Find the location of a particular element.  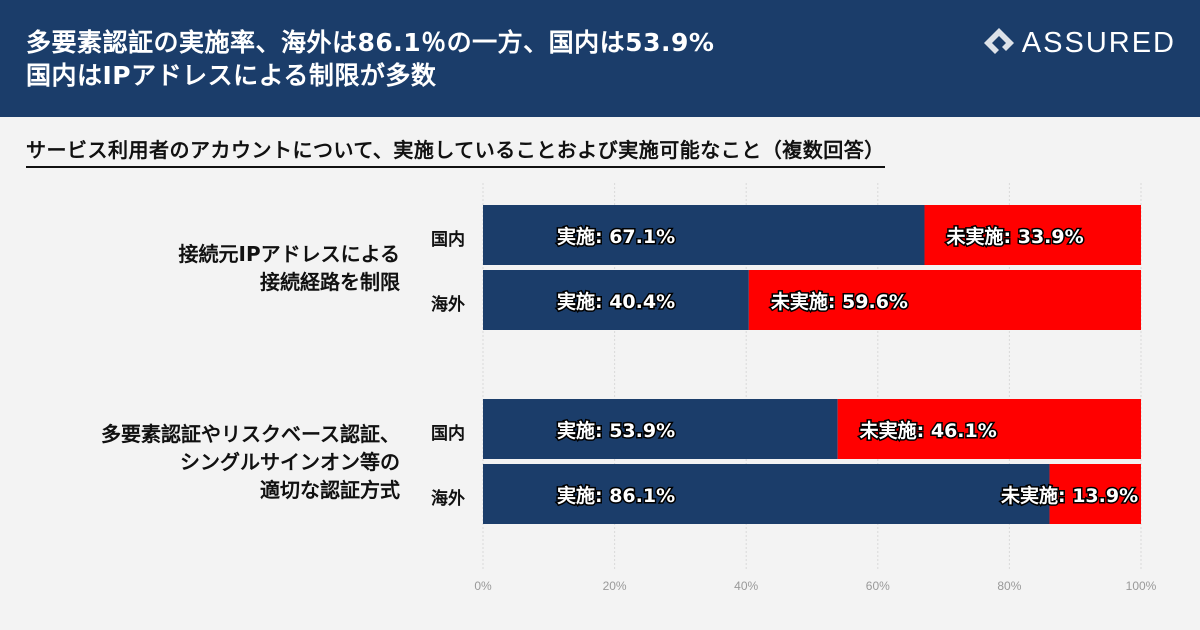

title-line-1: 多要素認証の実施率、海外は86.1％の一方、国内は53.9% is located at coordinates (370, 42).